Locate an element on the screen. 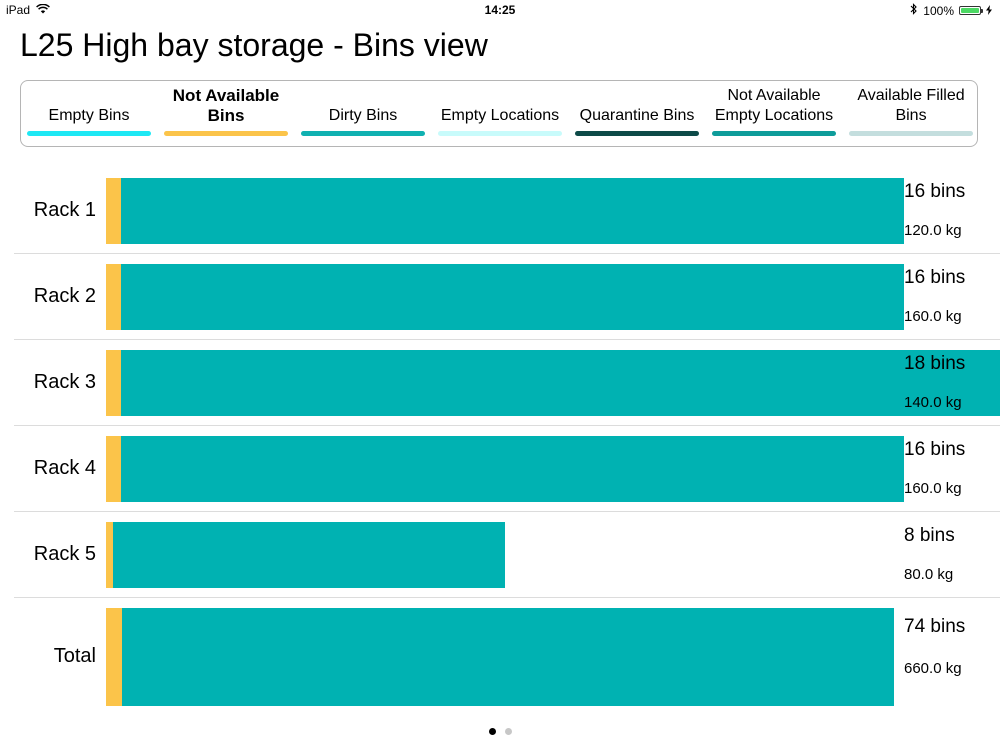 The width and height of the screenshot is (1000, 750). legend-item: Empty Bins is located at coordinates (89, 114).